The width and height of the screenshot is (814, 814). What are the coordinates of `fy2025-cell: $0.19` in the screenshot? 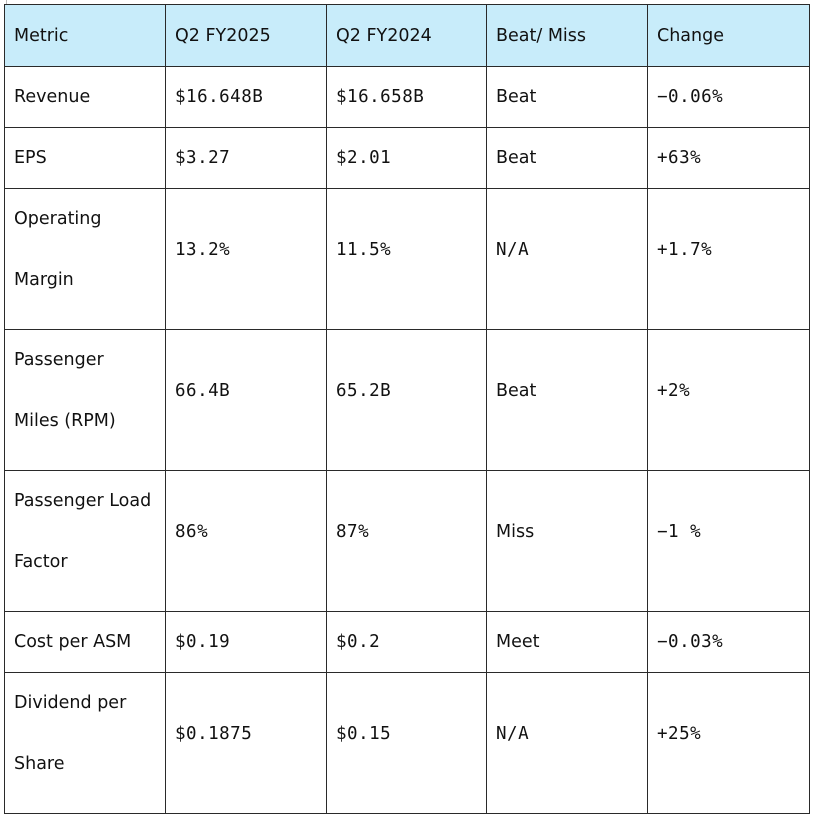 It's located at (246, 642).